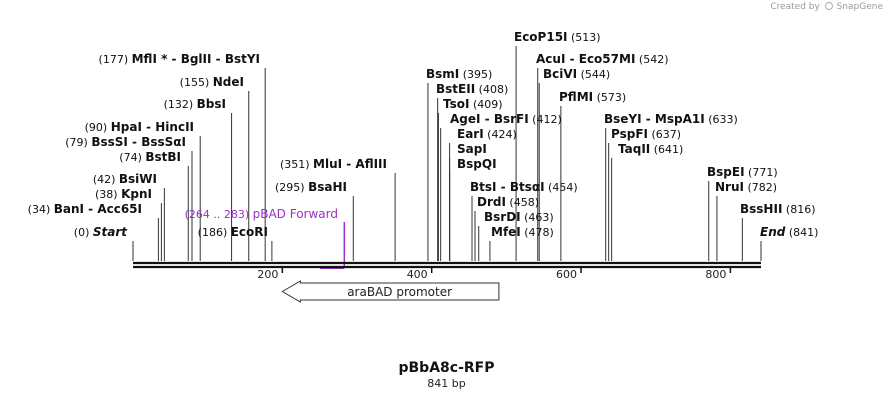 This screenshot has width=893, height=400. What do you see at coordinates (742, 172) in the screenshot?
I see `site-label: BspEI (771)` at bounding box center [742, 172].